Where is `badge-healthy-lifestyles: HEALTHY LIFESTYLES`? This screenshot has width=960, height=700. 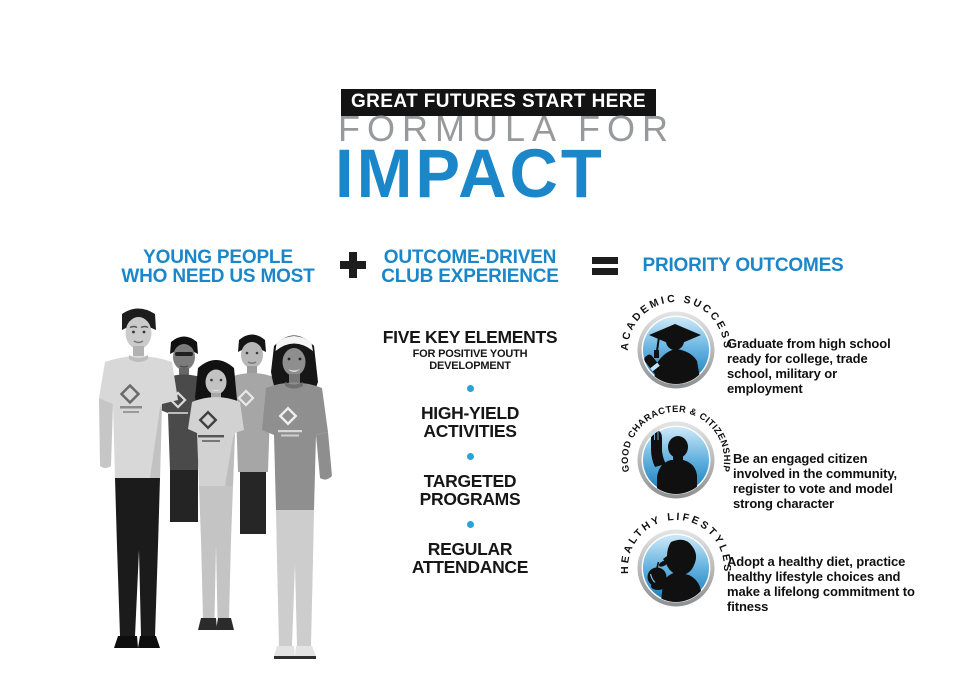
badge-healthy-lifestyles: HEALTHY LIFESTYLES is located at coordinates (675, 559).